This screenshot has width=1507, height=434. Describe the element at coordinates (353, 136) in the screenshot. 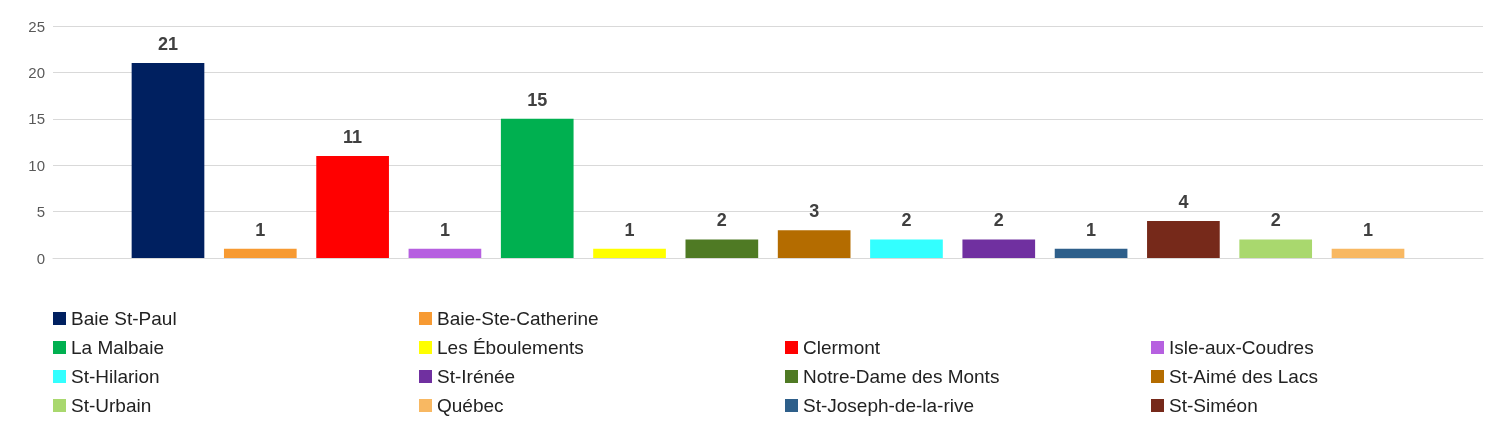

I see `data-label: 11` at that location.